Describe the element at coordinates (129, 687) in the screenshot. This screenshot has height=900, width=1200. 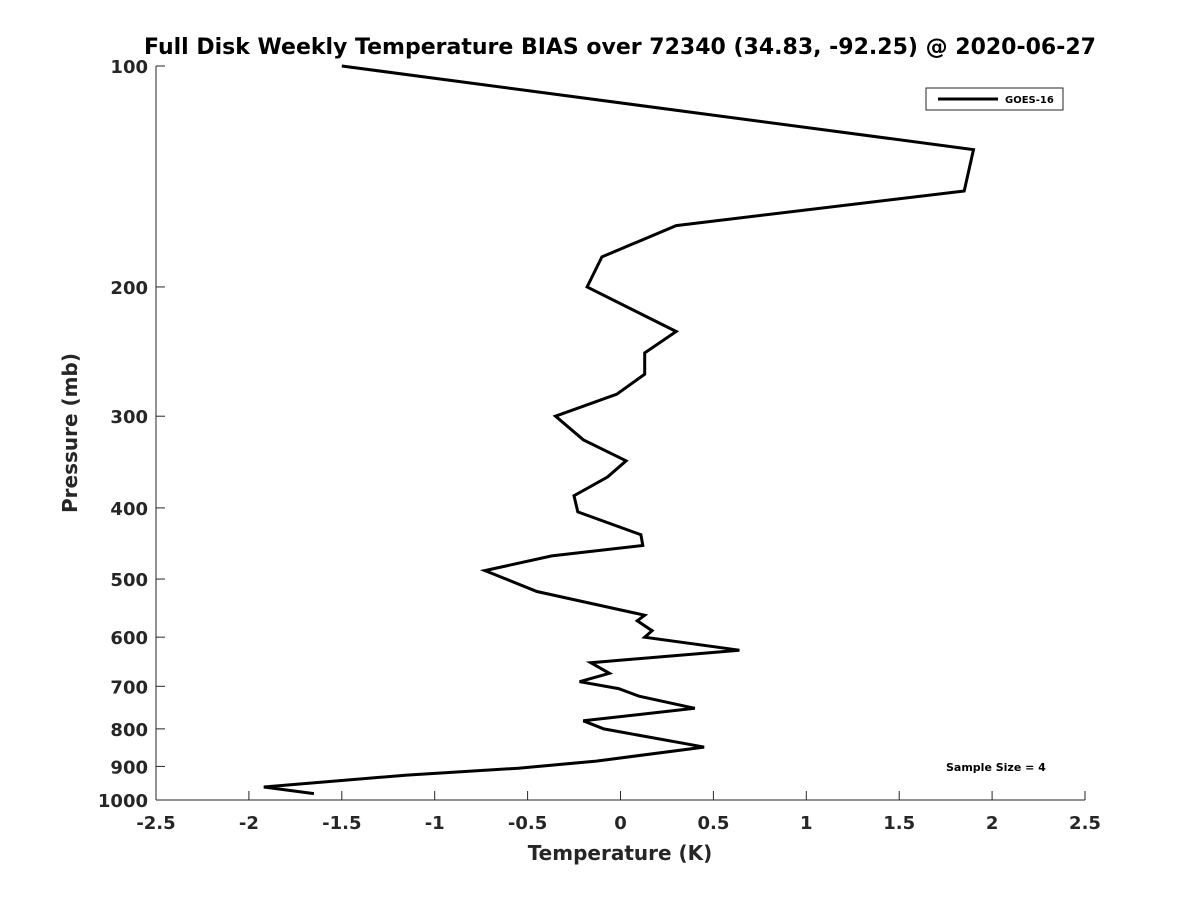
I see `y-tick-label: 700` at that location.